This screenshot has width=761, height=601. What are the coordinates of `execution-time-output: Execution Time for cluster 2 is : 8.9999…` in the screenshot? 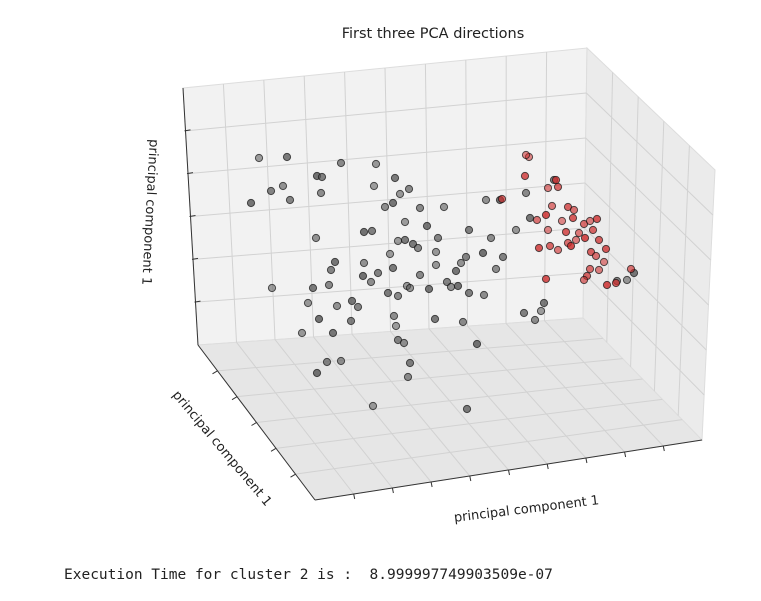 It's located at (308, 575).